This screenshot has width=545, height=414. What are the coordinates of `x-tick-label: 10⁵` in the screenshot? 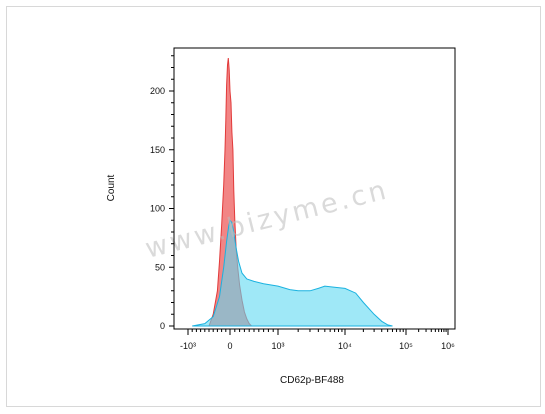 It's located at (406, 346).